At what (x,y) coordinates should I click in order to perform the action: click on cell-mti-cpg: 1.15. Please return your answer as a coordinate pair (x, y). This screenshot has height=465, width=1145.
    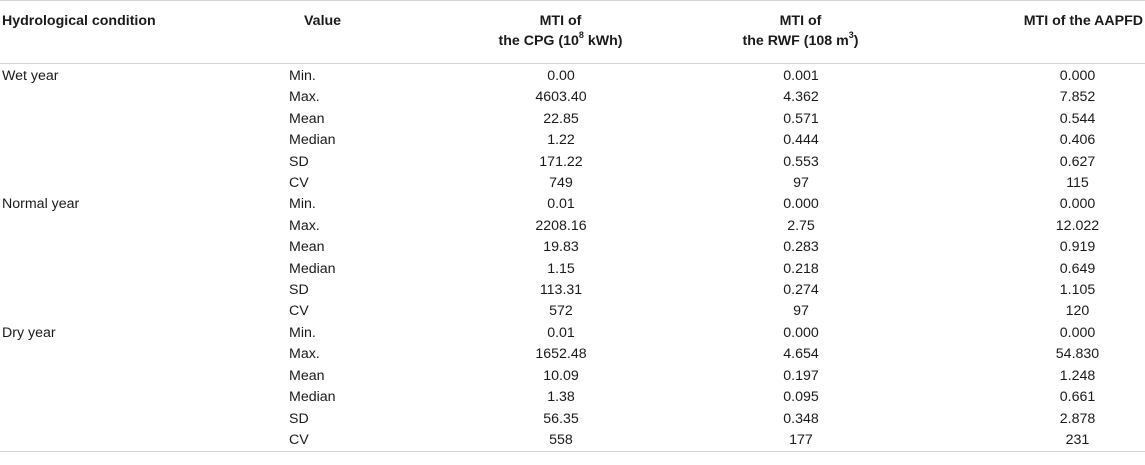
    Looking at the image, I should click on (561, 268).